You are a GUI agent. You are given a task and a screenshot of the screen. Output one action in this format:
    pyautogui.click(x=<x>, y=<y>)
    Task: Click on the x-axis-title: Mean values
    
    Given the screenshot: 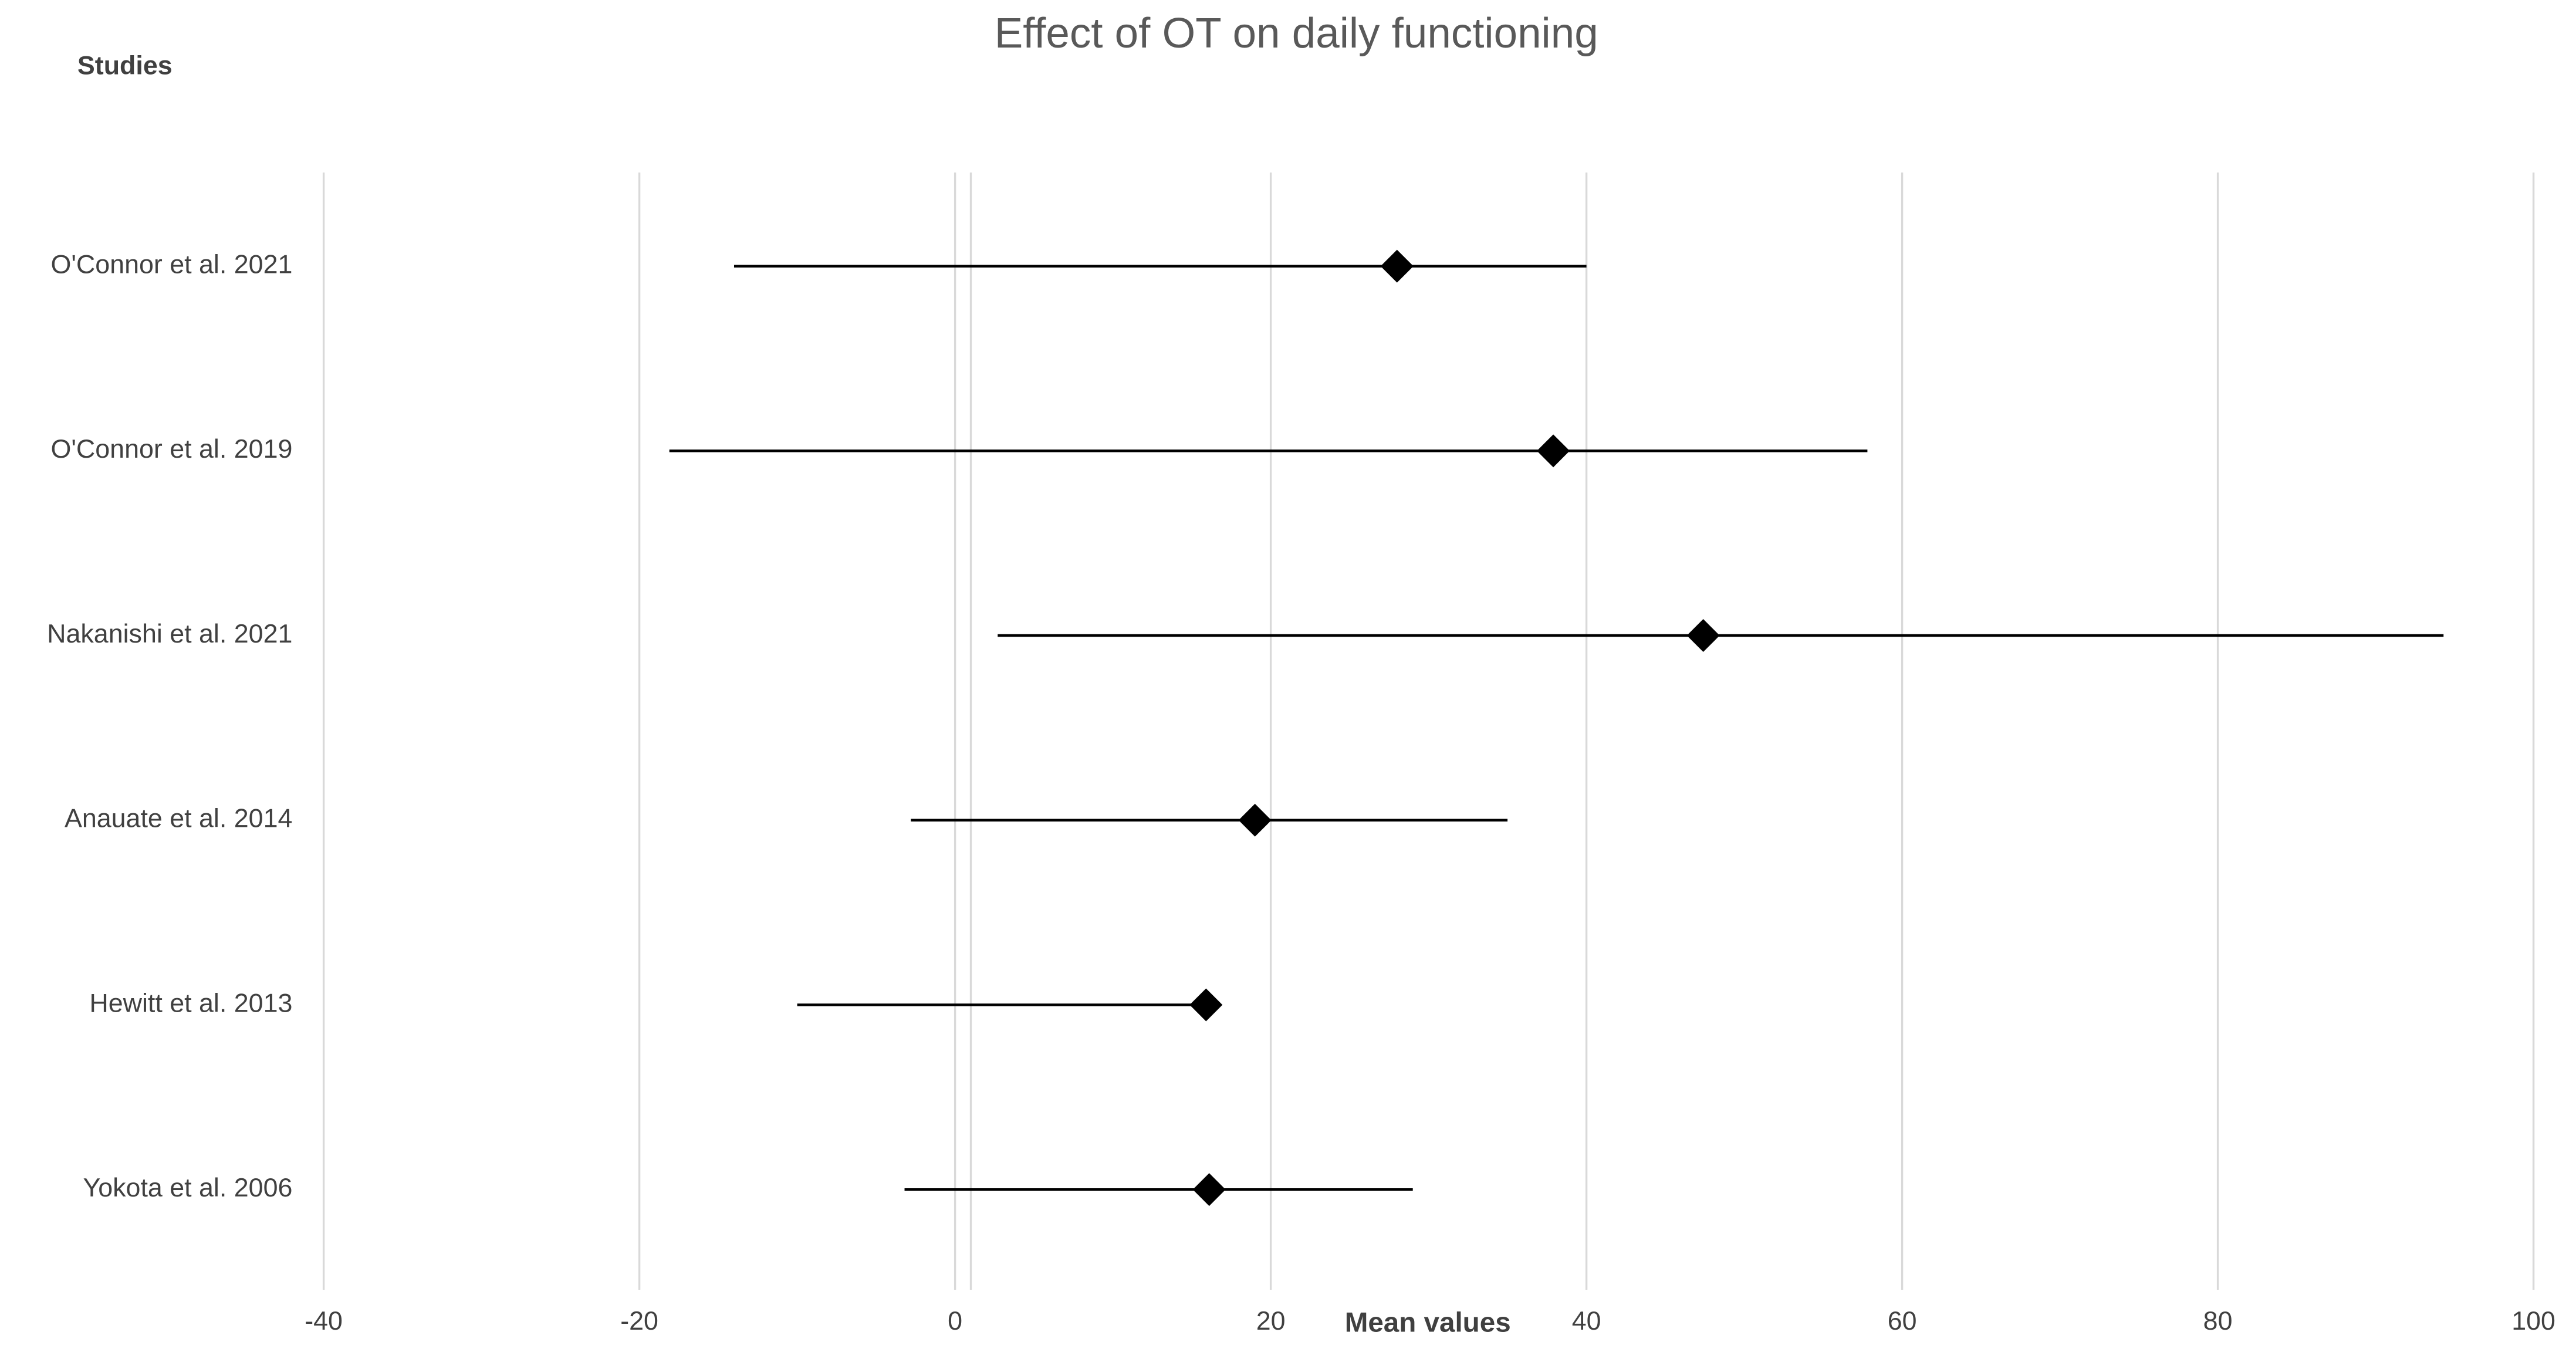 What is the action you would take?
    pyautogui.click(x=1428, y=1322)
    